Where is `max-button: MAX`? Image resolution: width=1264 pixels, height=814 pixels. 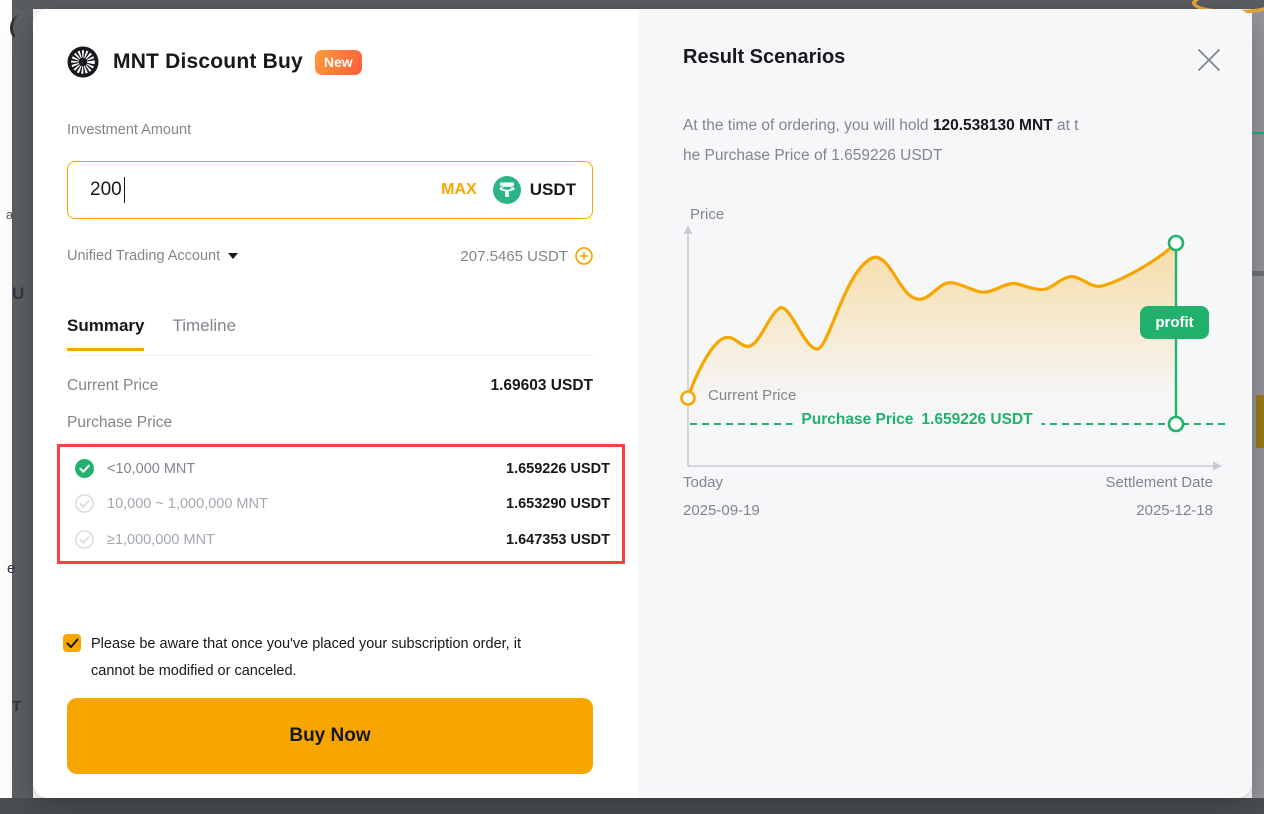
max-button: MAX is located at coordinates (459, 189).